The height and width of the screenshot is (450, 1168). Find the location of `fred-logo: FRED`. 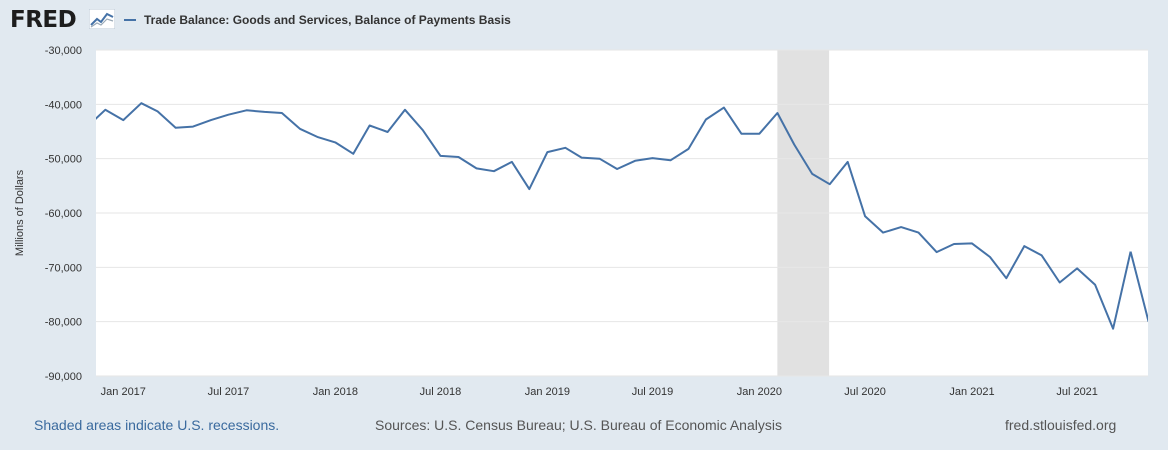

fred-logo: FRED is located at coordinates (43, 20).